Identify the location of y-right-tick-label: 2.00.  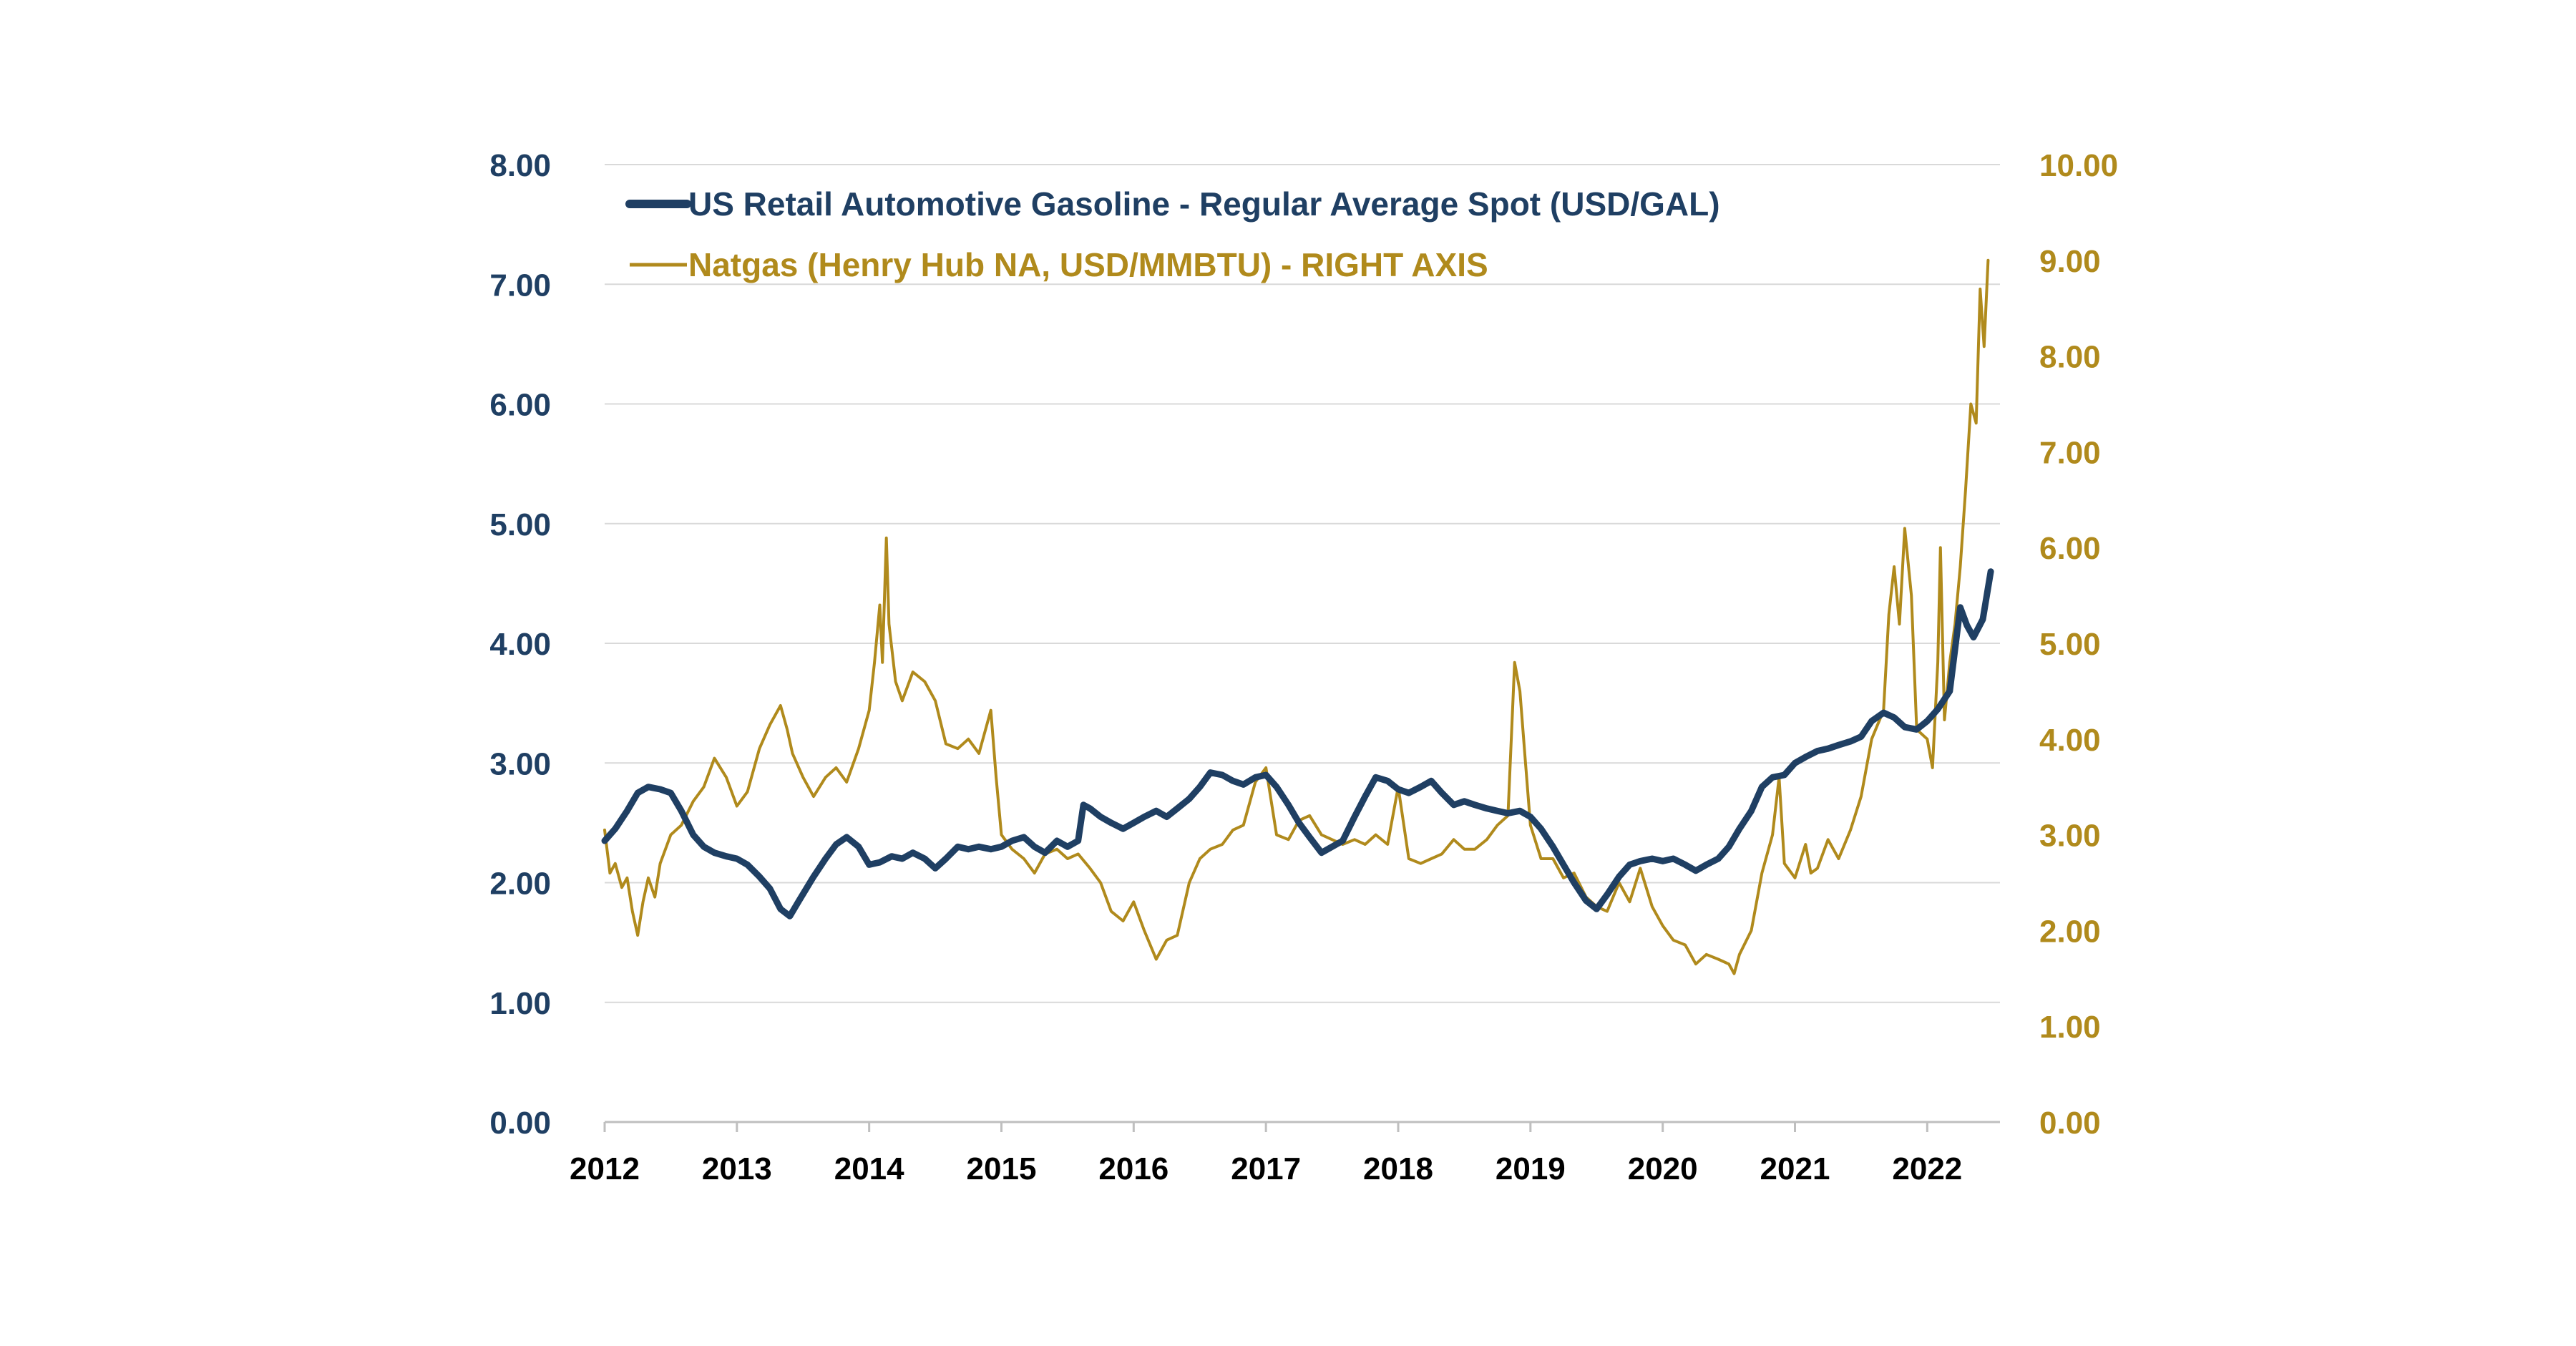
(2070, 931).